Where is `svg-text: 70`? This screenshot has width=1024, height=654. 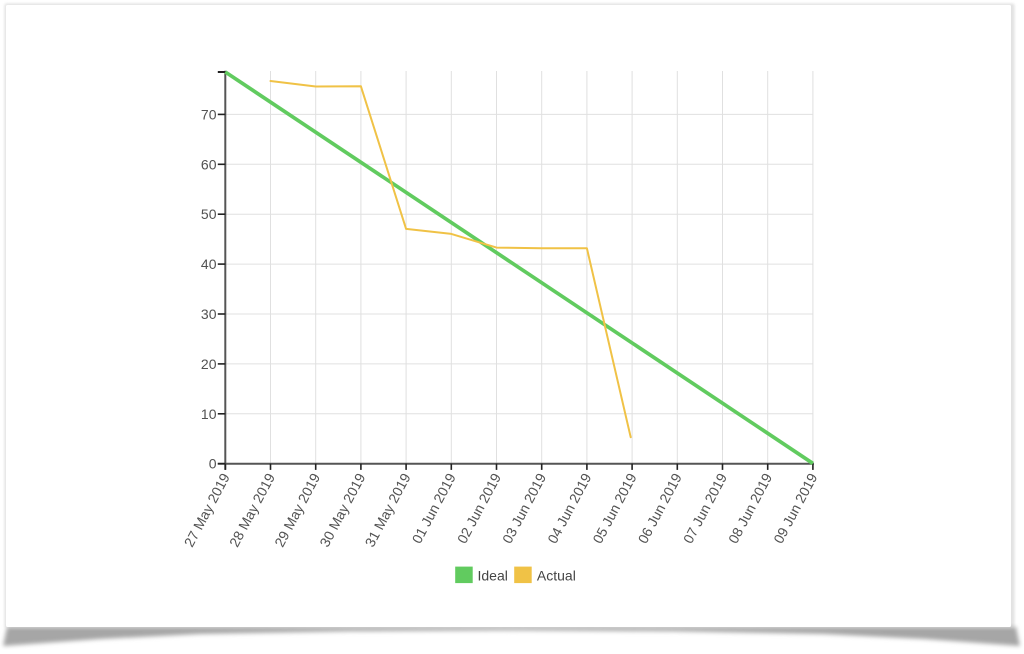 svg-text: 70 is located at coordinates (209, 114).